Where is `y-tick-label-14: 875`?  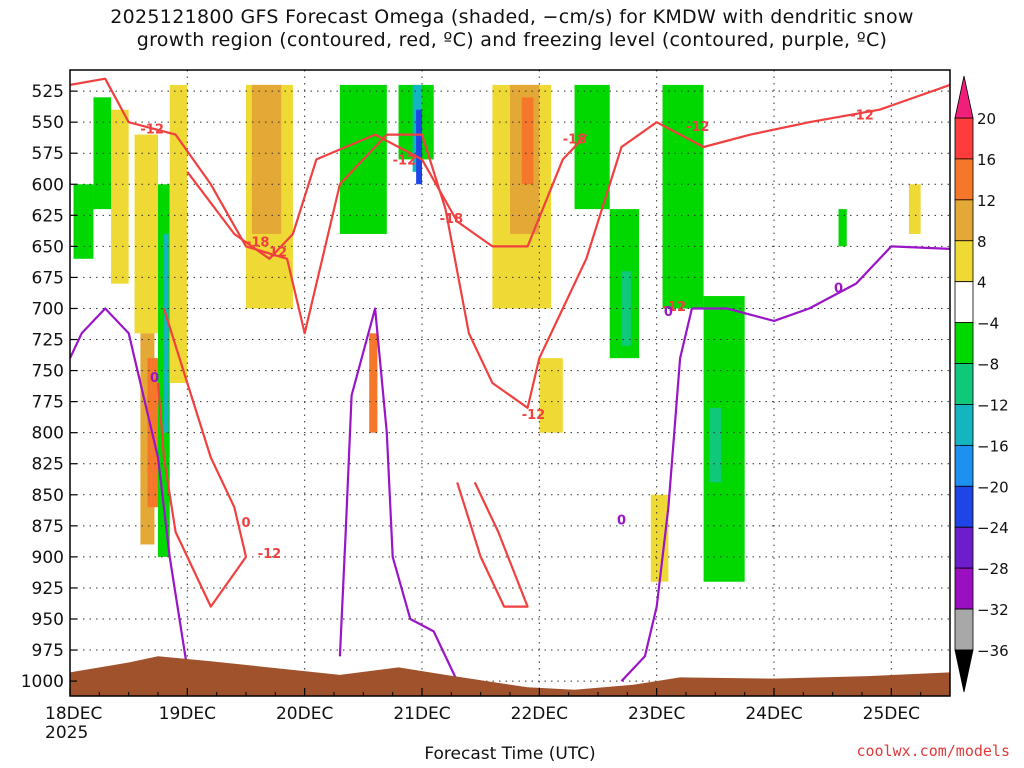
y-tick-label-14: 875 is located at coordinates (48, 527).